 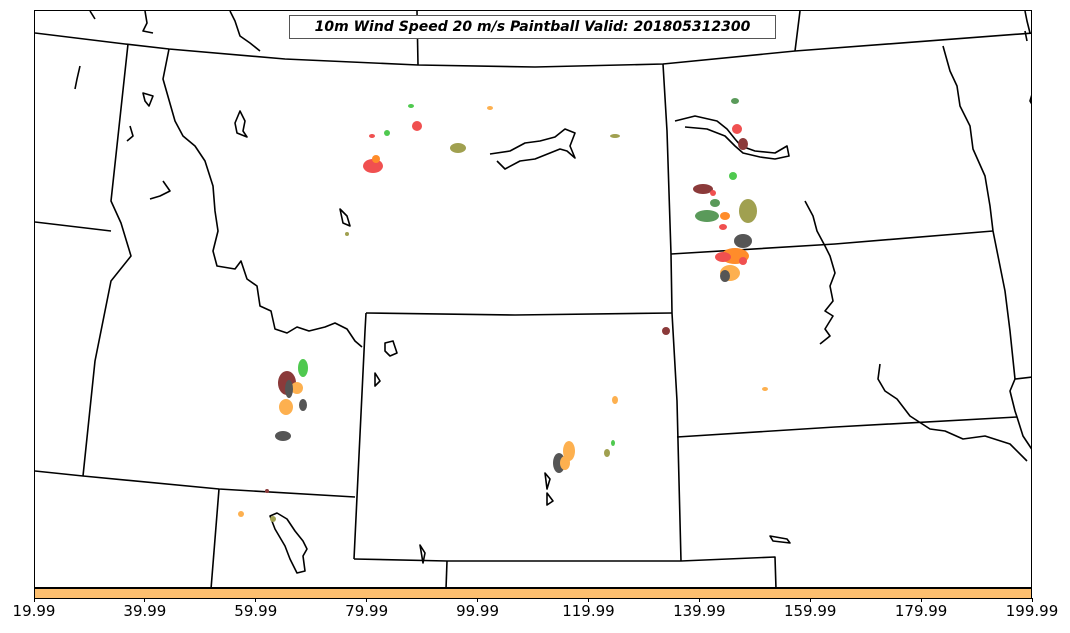 I want to click on ut-south, so click(x=215, y=537).